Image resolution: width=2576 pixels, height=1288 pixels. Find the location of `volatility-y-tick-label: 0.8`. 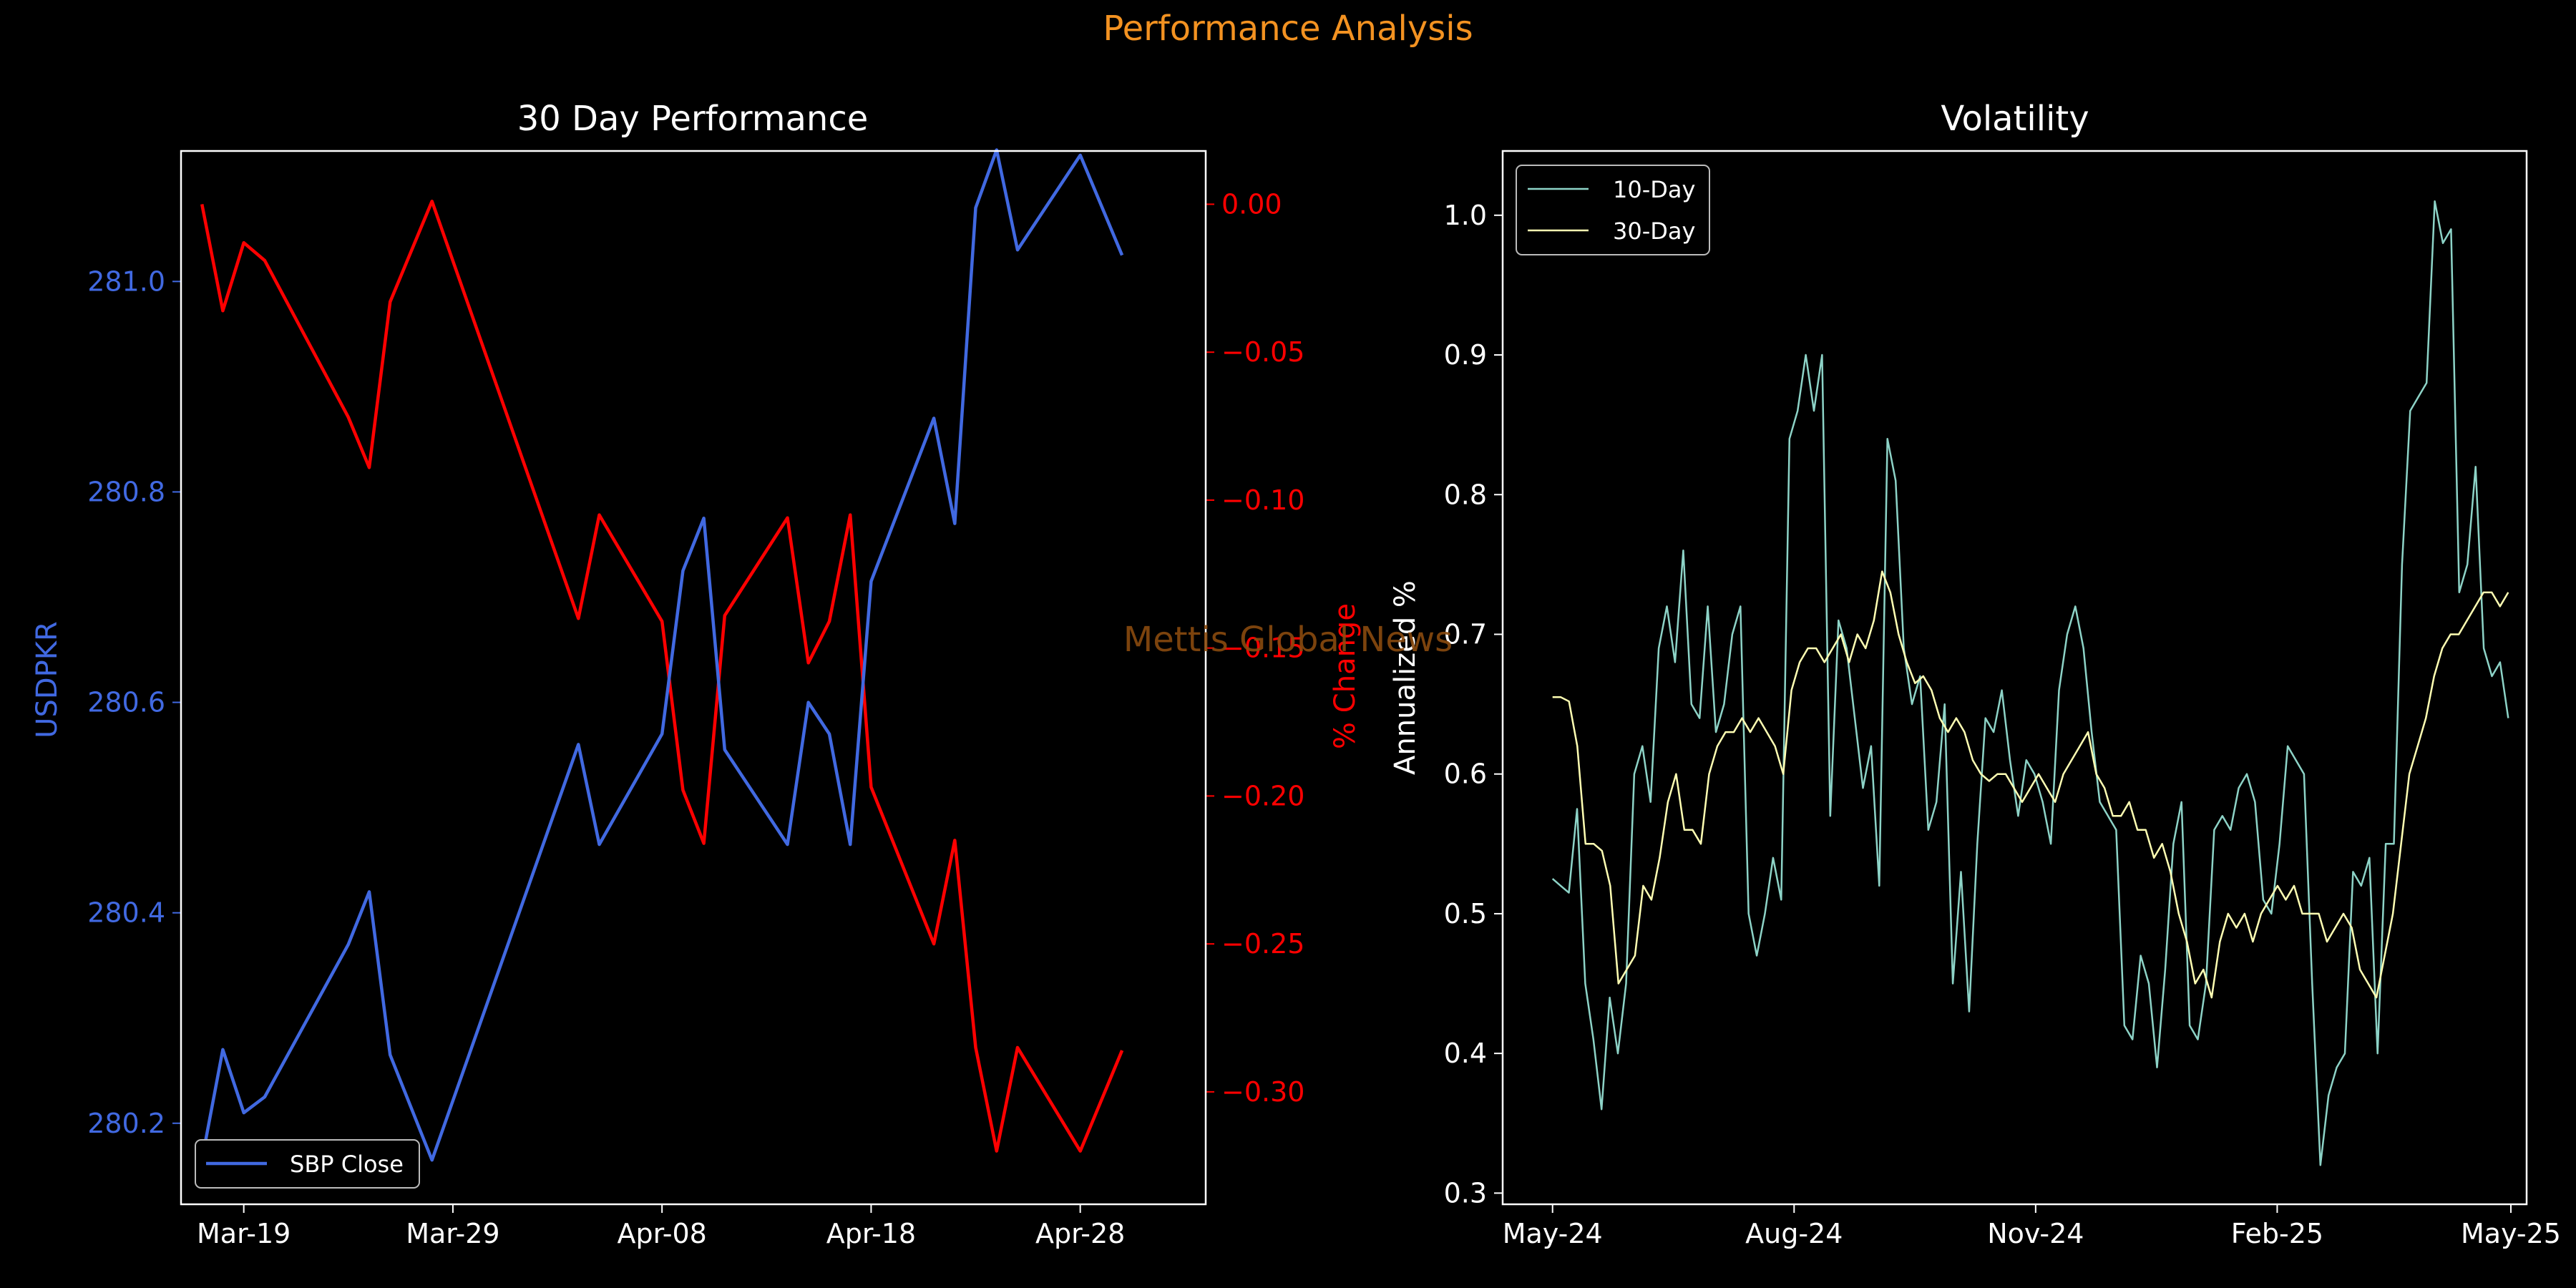

volatility-y-tick-label: 0.8 is located at coordinates (1465, 495).